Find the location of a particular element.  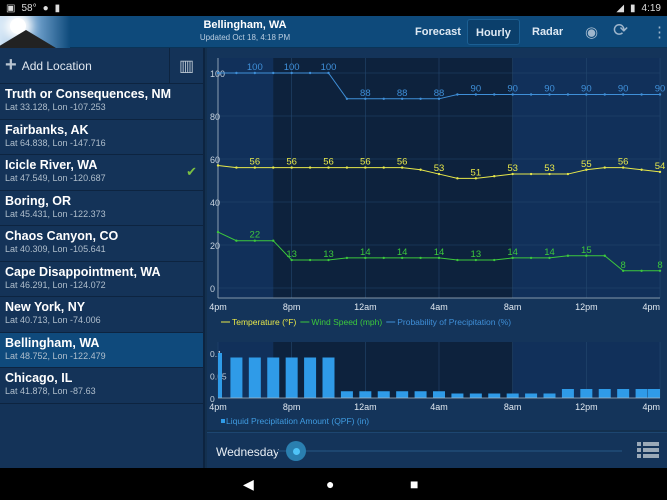

add-location-button: + Add Location ▥ is located at coordinates (101, 65).